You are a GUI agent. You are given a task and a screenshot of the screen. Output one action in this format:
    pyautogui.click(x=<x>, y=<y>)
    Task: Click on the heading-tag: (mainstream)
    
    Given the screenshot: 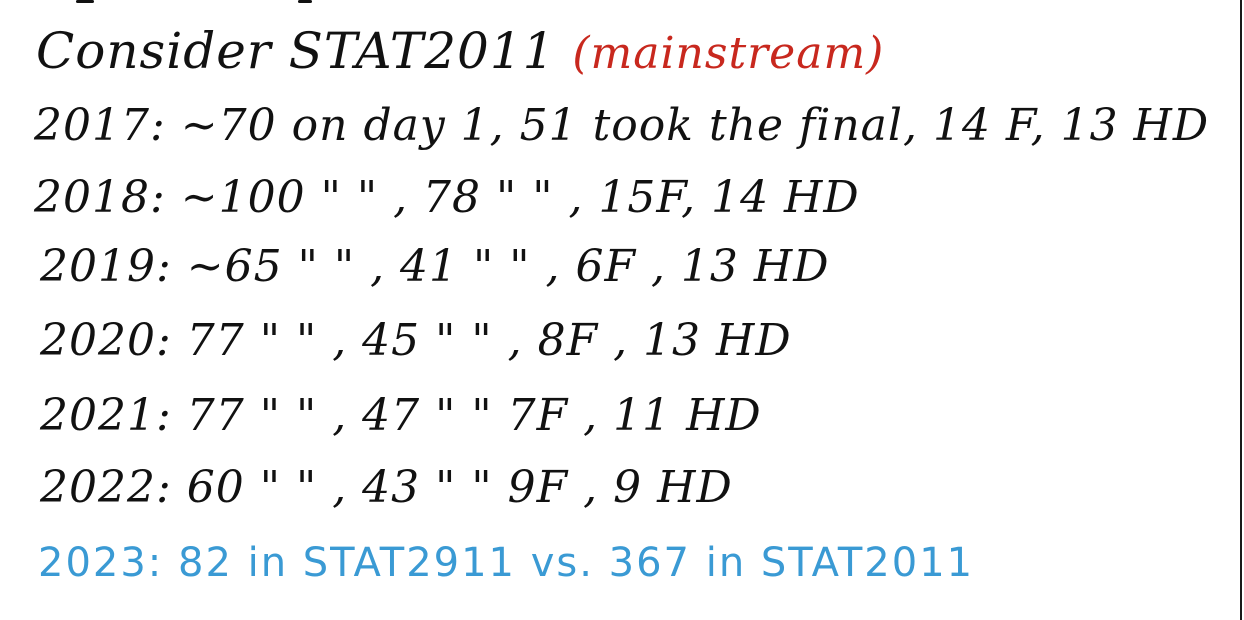 What is the action you would take?
    pyautogui.click(x=728, y=53)
    